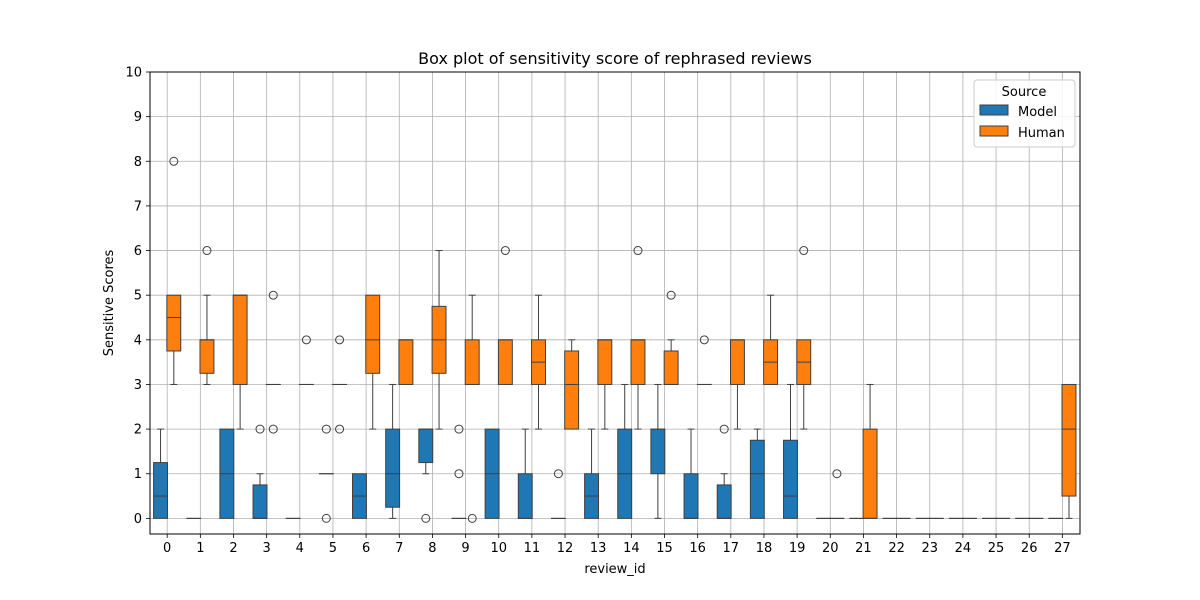  What do you see at coordinates (697, 548) in the screenshot?
I see `x-tick-label: 16` at bounding box center [697, 548].